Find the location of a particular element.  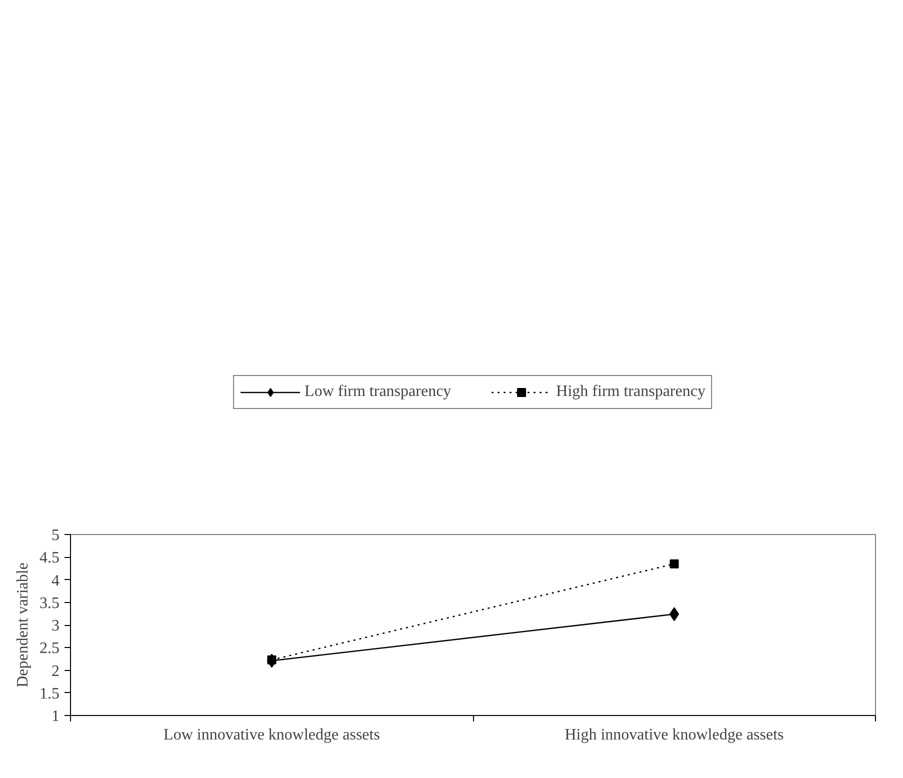

y-tick-label: 3 is located at coordinates (56, 626).